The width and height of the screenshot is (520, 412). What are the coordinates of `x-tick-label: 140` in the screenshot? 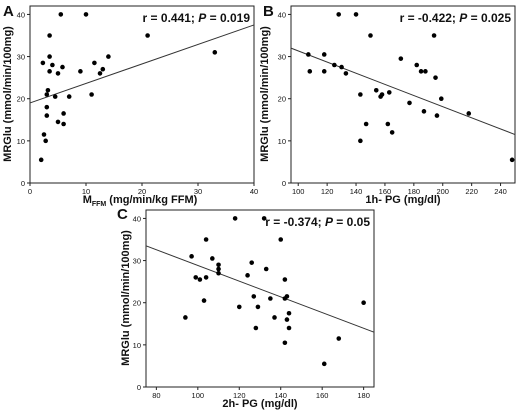 It's located at (356, 191).